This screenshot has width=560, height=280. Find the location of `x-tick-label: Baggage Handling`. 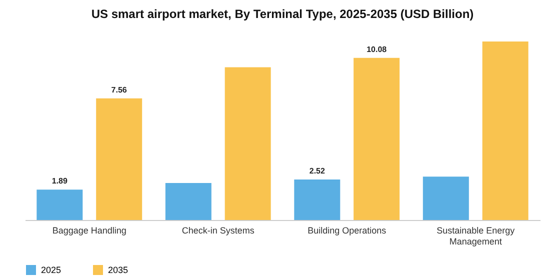

x-tick-label: Baggage Handling is located at coordinates (89, 231).